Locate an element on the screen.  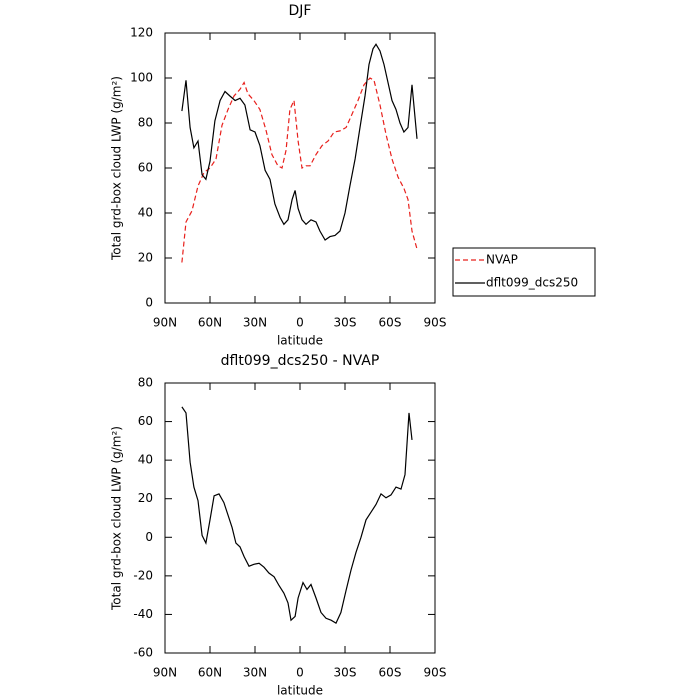
legend-label: dflt099_dcs250 is located at coordinates (532, 283).